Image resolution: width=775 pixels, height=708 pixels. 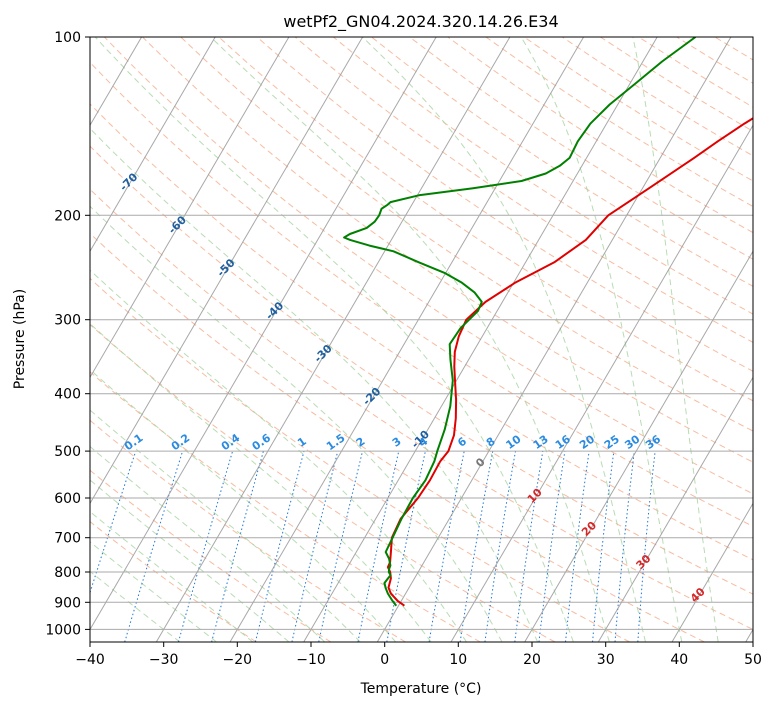 I want to click on x-axis-title: Temperature (°C), so click(x=421, y=689).